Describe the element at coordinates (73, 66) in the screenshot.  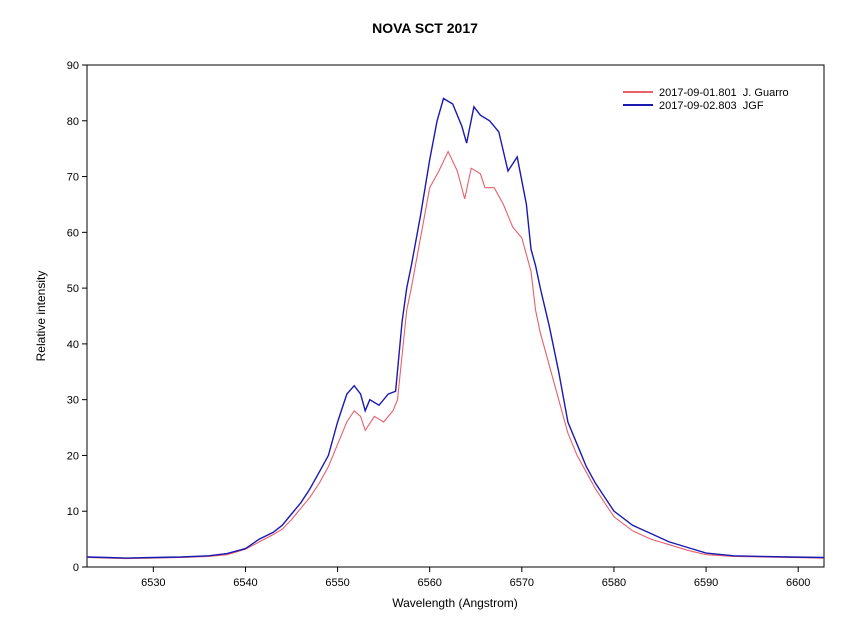
I see `y-tick-label: 90` at that location.